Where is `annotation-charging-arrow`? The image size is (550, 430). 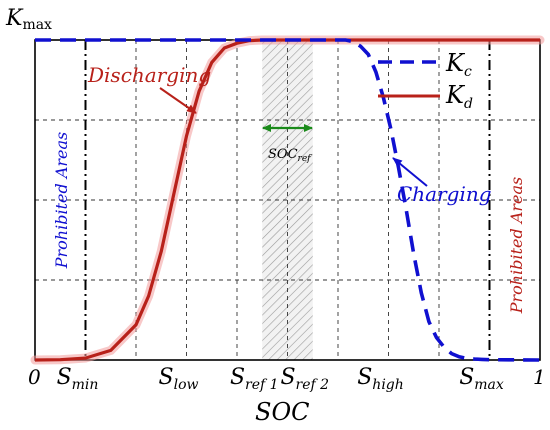
annotation-charging-arrow is located at coordinates (410, 172).